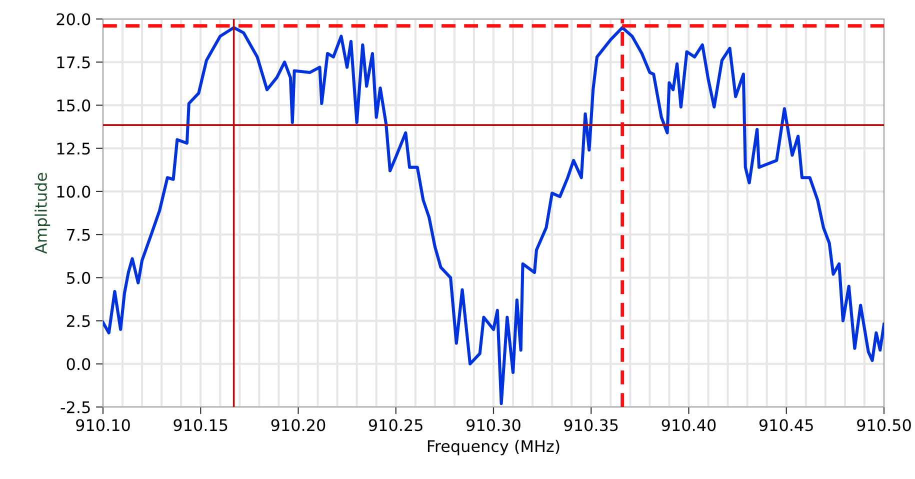 The image size is (915, 479). I want to click on x-tick-label: 910.35, so click(591, 425).